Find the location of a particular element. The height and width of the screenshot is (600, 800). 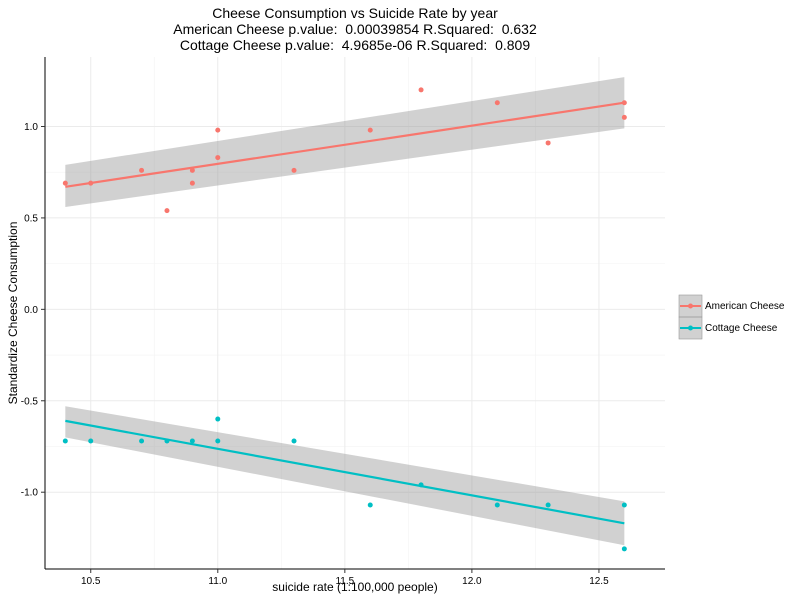

cottage-cheese-regression-line is located at coordinates (345, 472).